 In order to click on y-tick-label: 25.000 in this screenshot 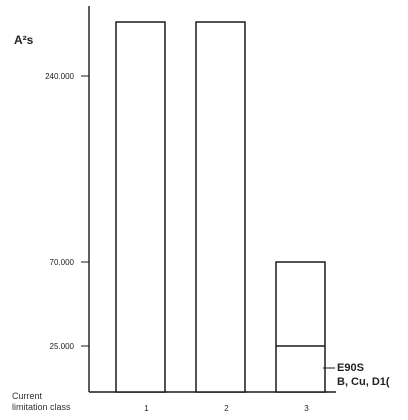, I will do `click(62, 346)`.